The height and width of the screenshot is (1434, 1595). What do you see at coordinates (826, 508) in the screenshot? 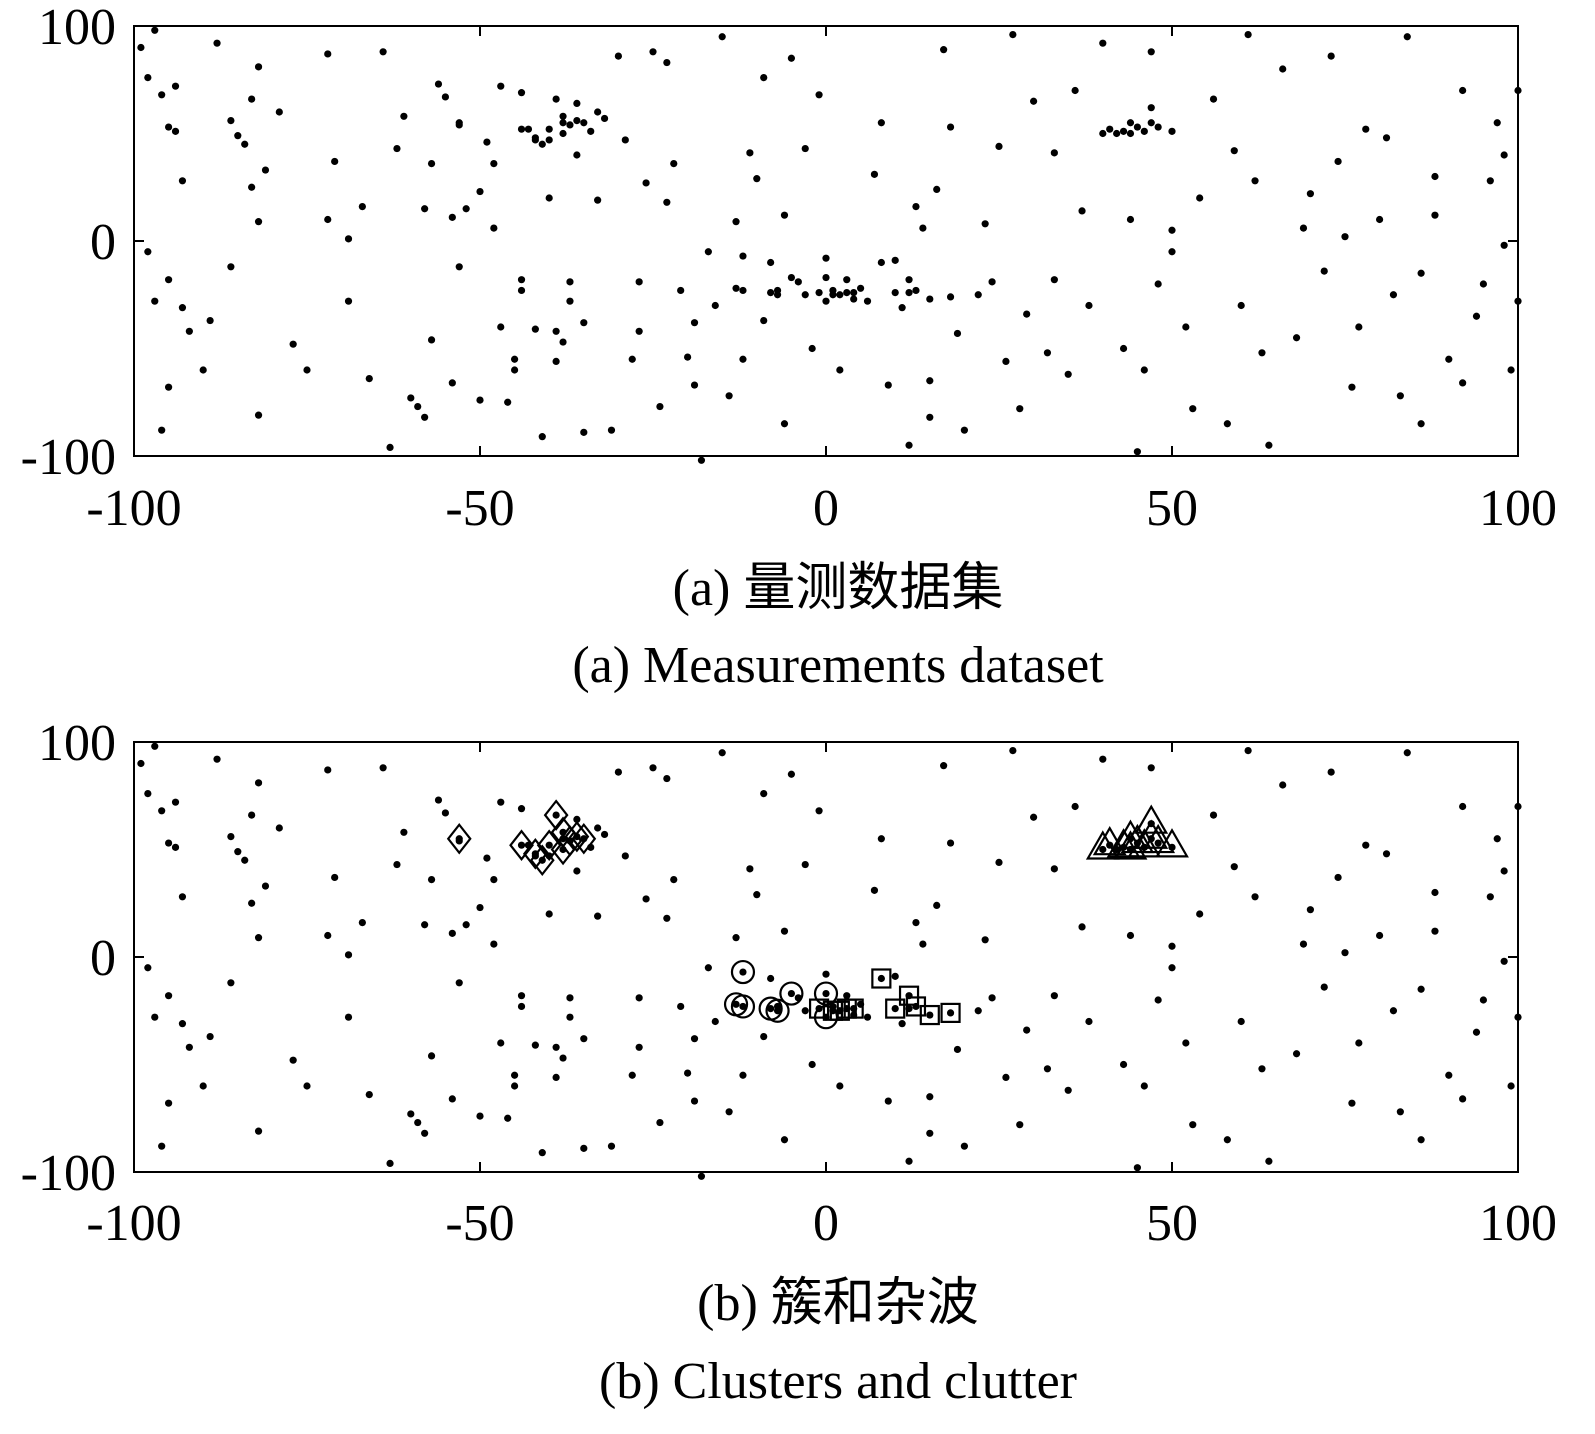
I see `x-tick-label: 0` at bounding box center [826, 508].